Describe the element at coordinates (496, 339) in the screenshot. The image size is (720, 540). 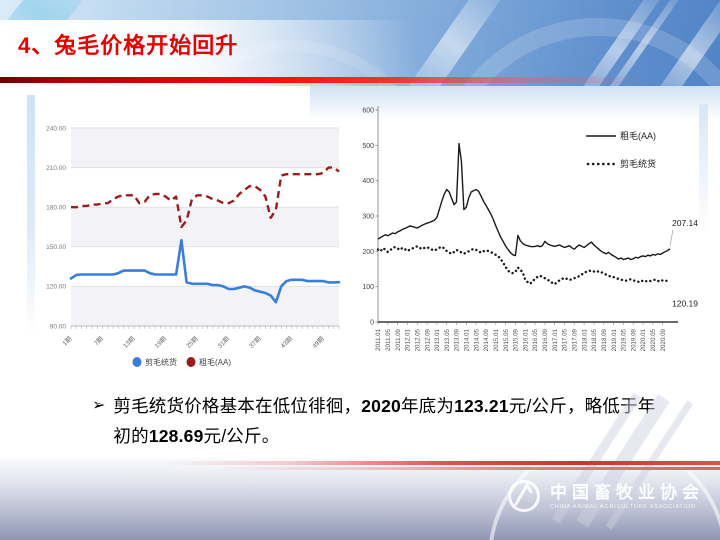
I see `svg-text: 2015.01` at that location.